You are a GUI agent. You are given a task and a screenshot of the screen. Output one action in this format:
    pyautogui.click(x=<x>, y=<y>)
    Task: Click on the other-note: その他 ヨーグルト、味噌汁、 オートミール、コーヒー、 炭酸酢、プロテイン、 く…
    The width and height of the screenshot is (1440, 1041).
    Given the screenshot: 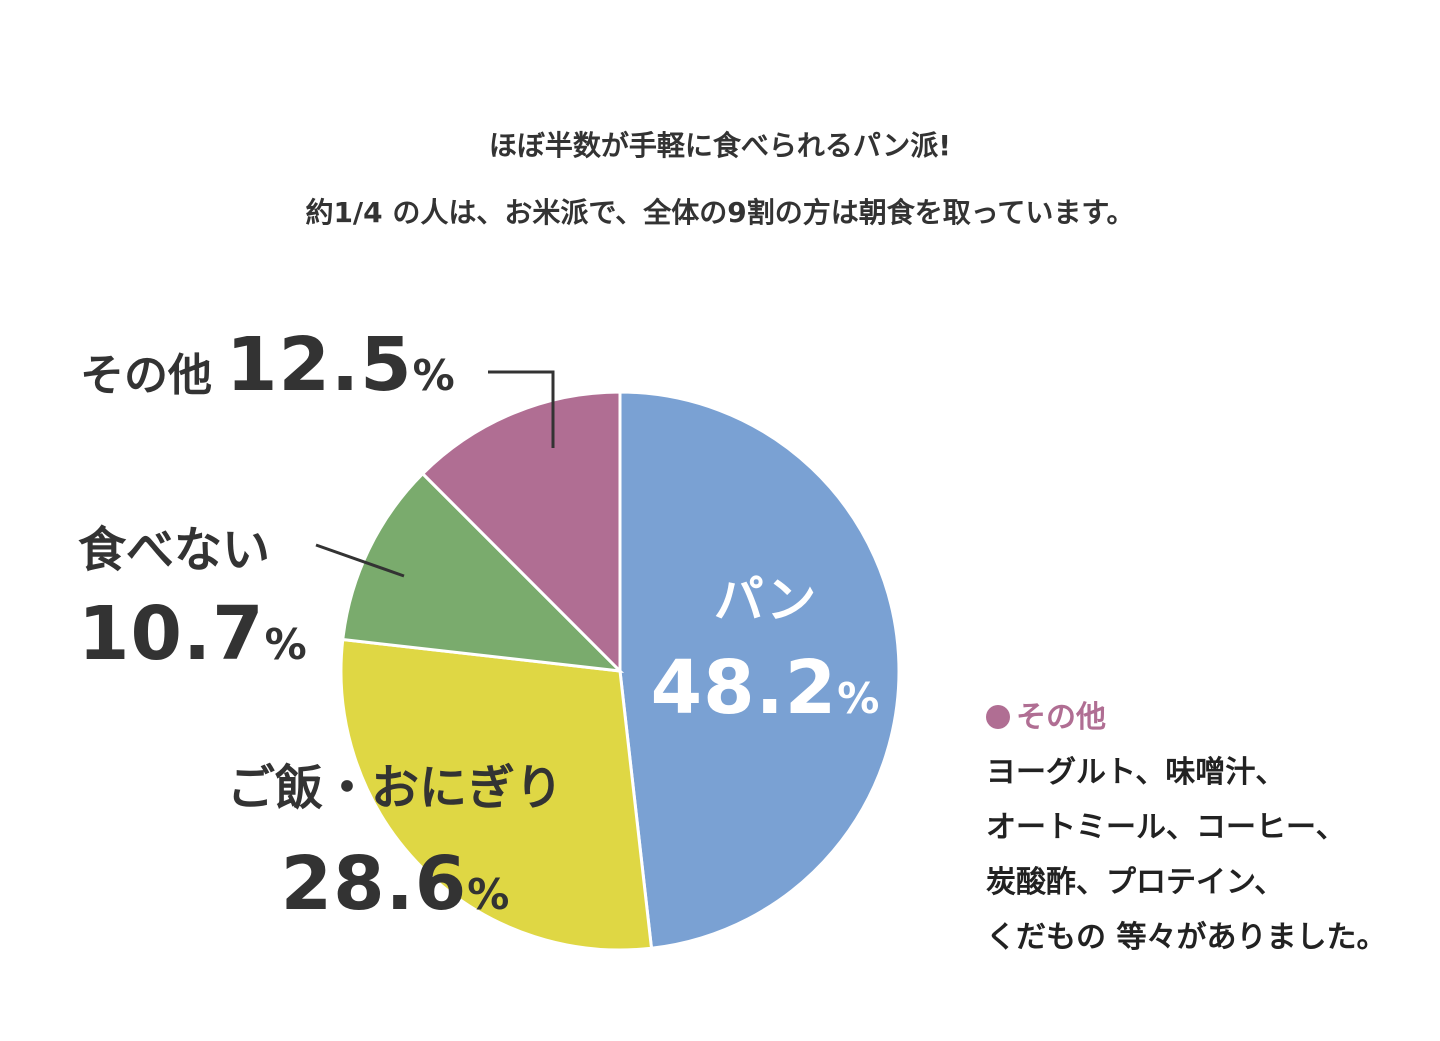 What is the action you would take?
    pyautogui.click(x=1186, y=827)
    